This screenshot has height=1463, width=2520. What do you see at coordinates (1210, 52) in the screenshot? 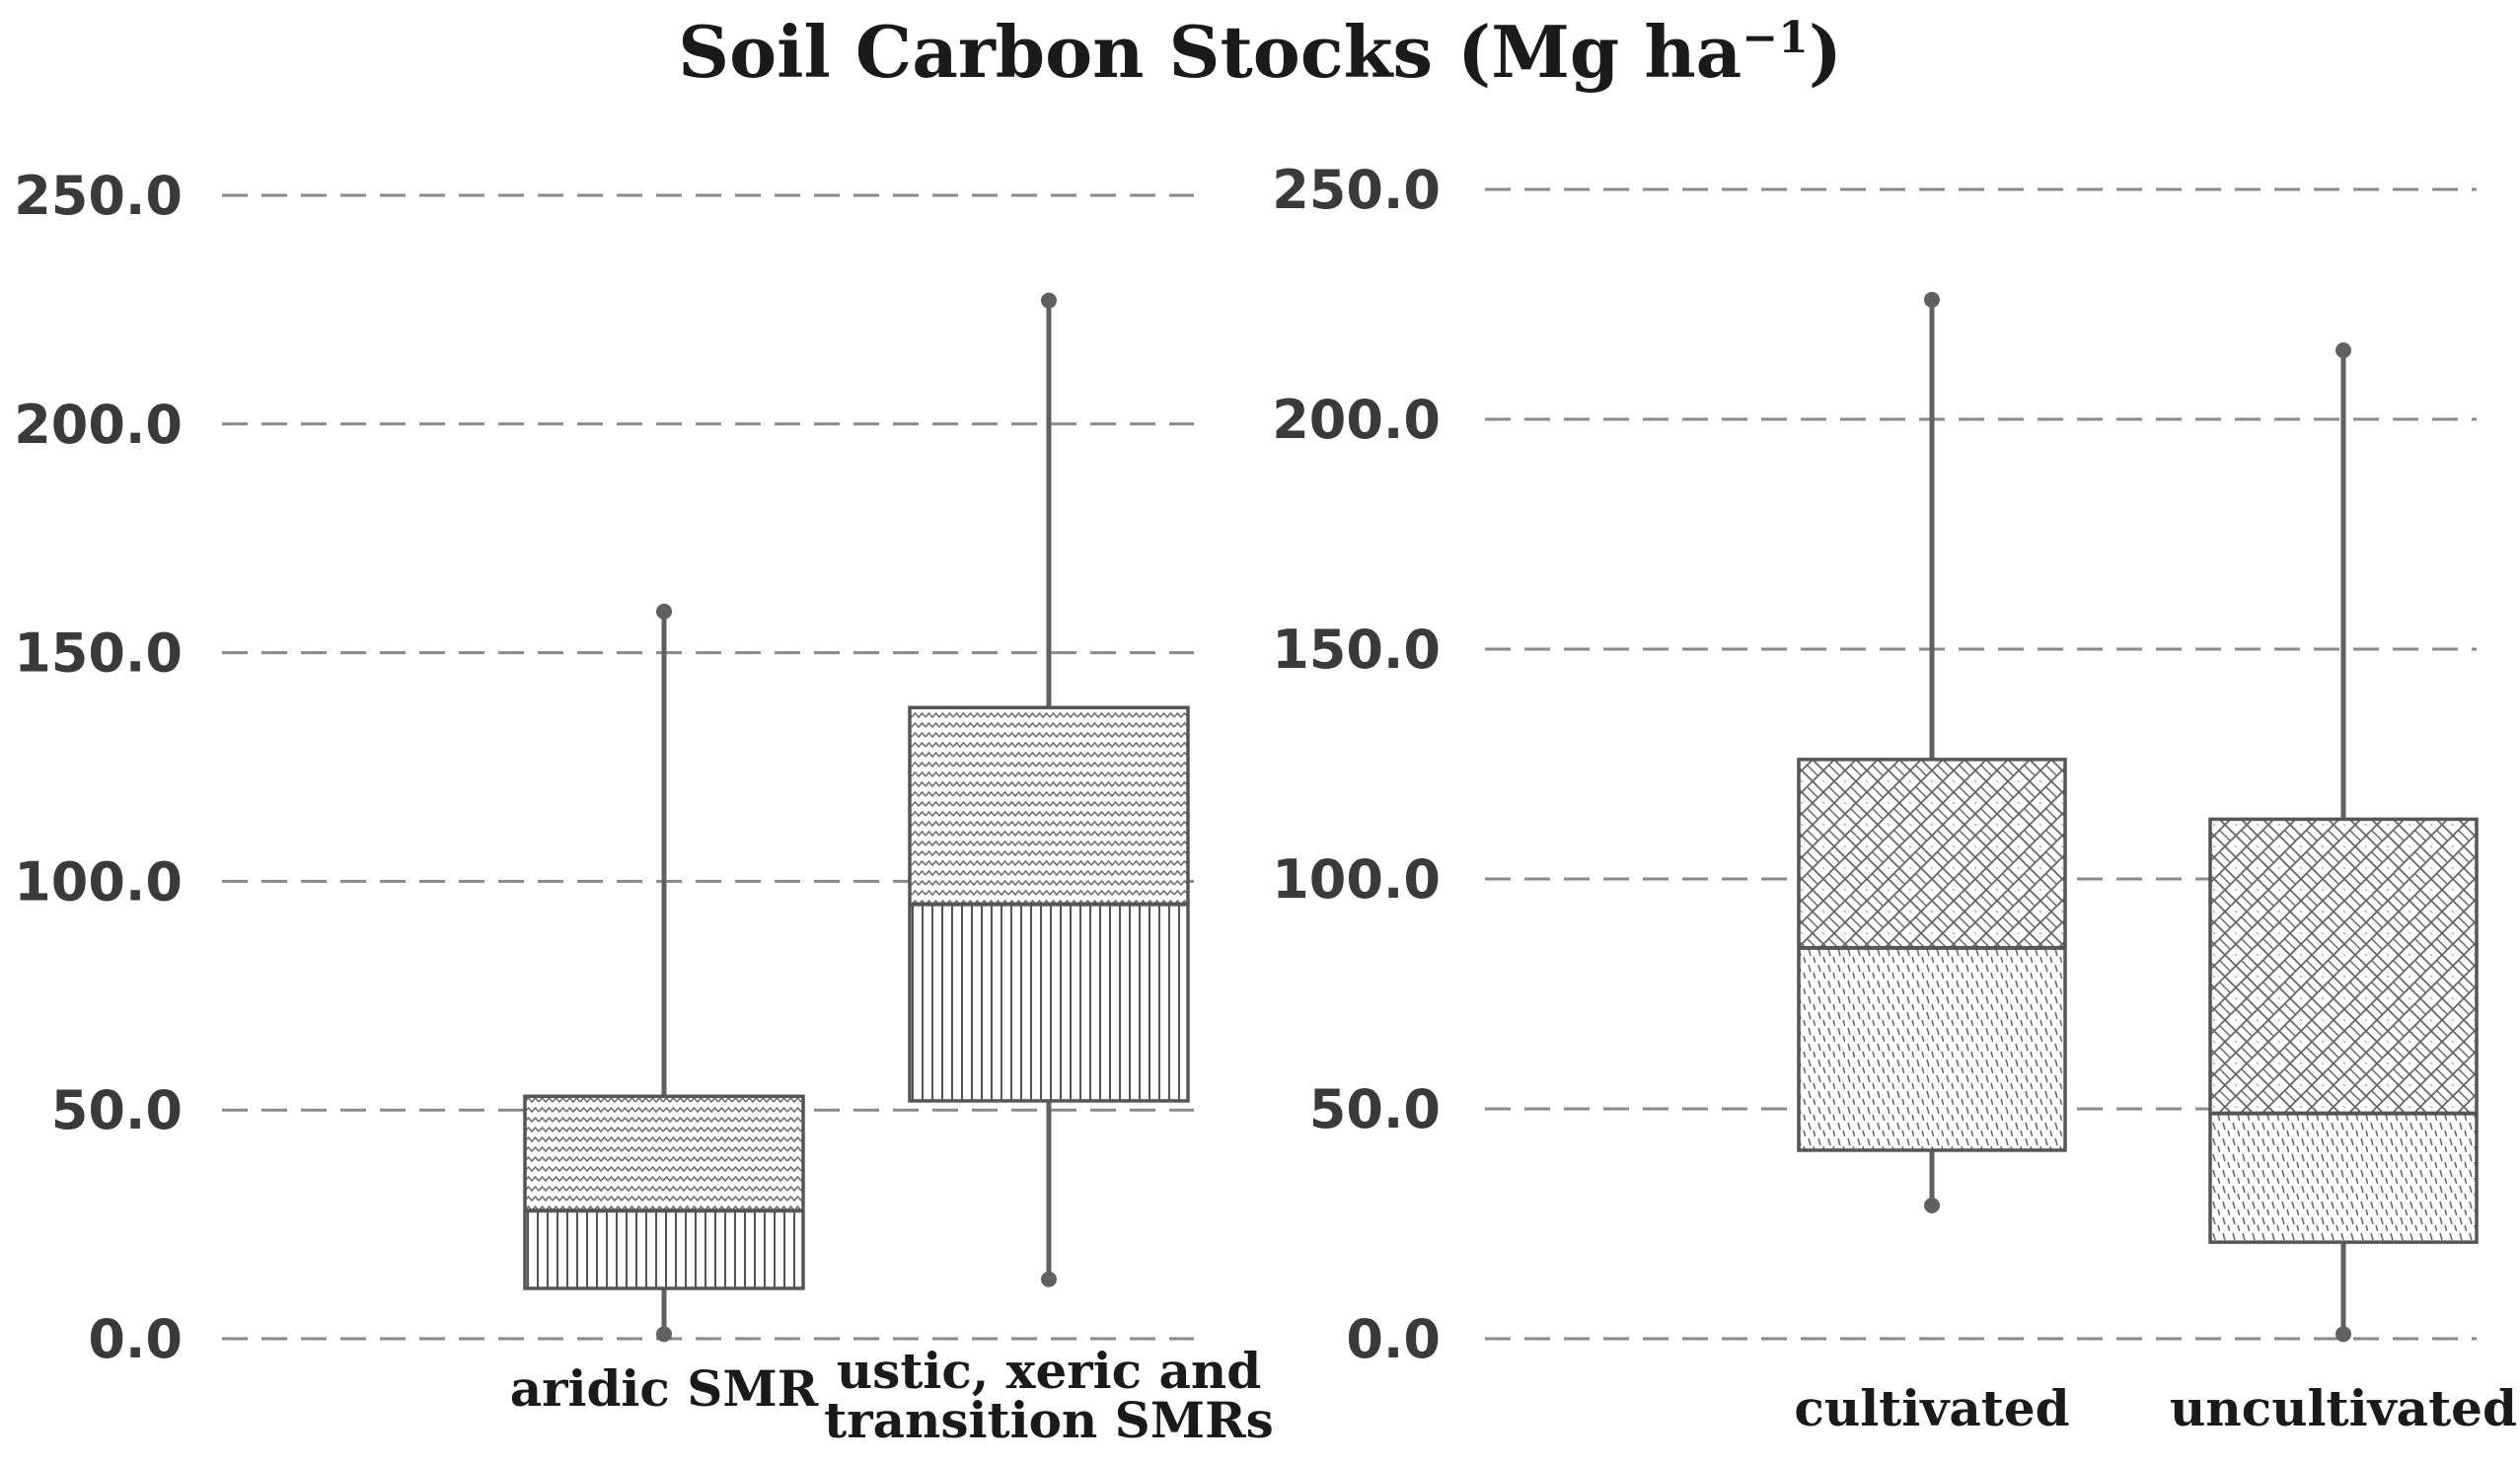
I see `chart-title-text: Soil Carbon Stocks (Mg ha` at bounding box center [1210, 52].